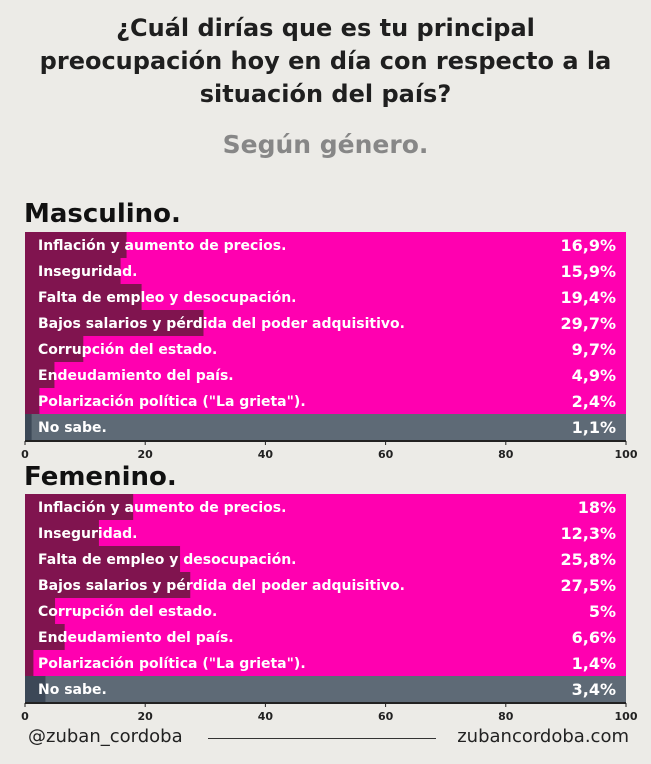  What do you see at coordinates (325, 28) in the screenshot?
I see `title-line: ¿Cuál dirías que es tu principal` at bounding box center [325, 28].